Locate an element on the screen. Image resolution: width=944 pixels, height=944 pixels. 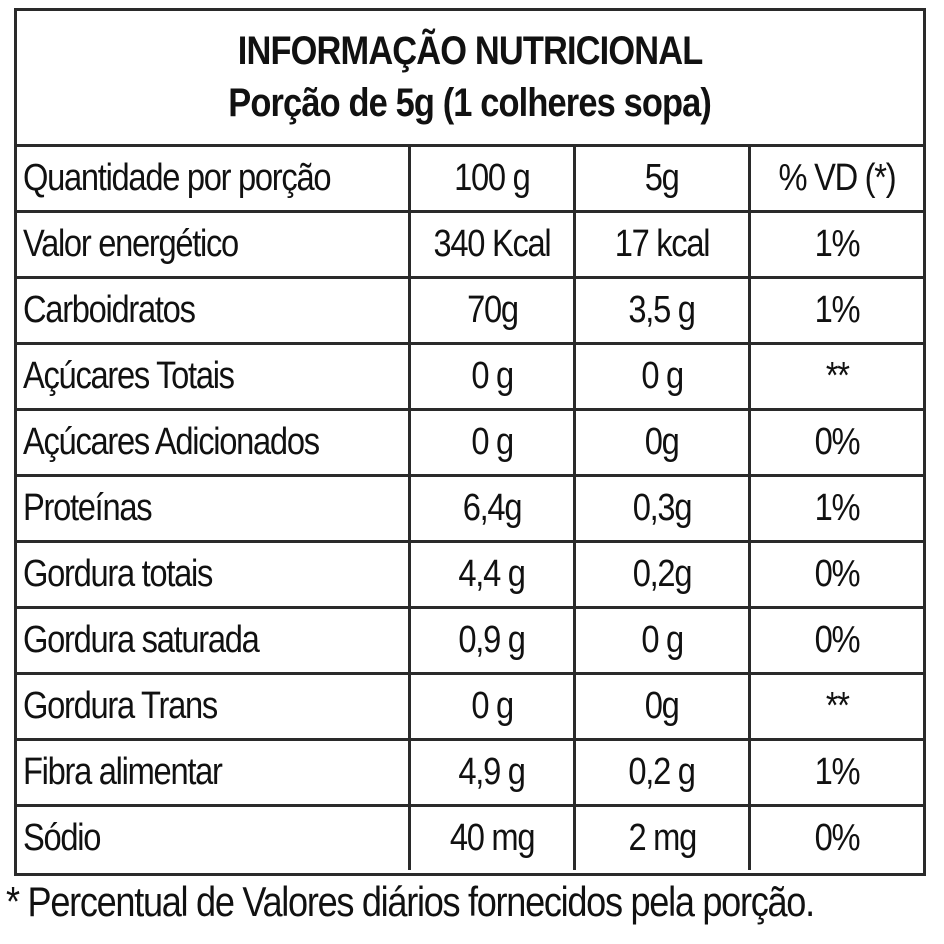
table-header-row: Quantidade por porção 100 g 5g % VD (*) is located at coordinates (470, 180).